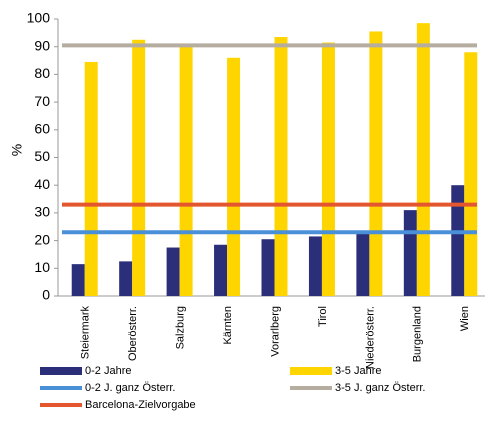 This screenshot has width=491, height=448. Describe the element at coordinates (42, 184) in the screenshot. I see `y-tick-label: 40` at that location.